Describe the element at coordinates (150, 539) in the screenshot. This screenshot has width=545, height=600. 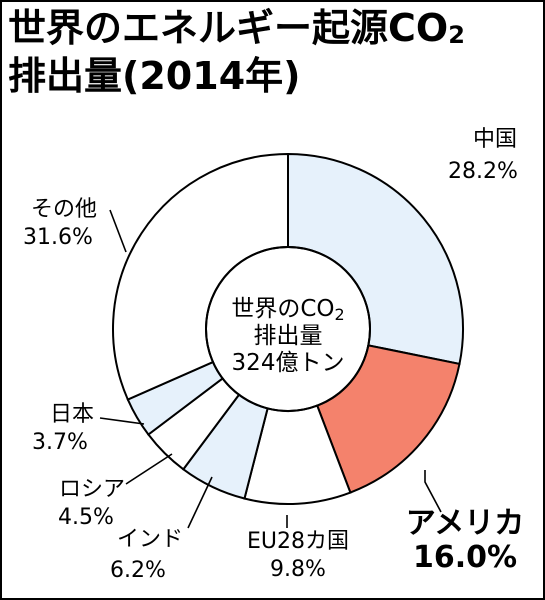
I see `label-india-name: インド` at that location.